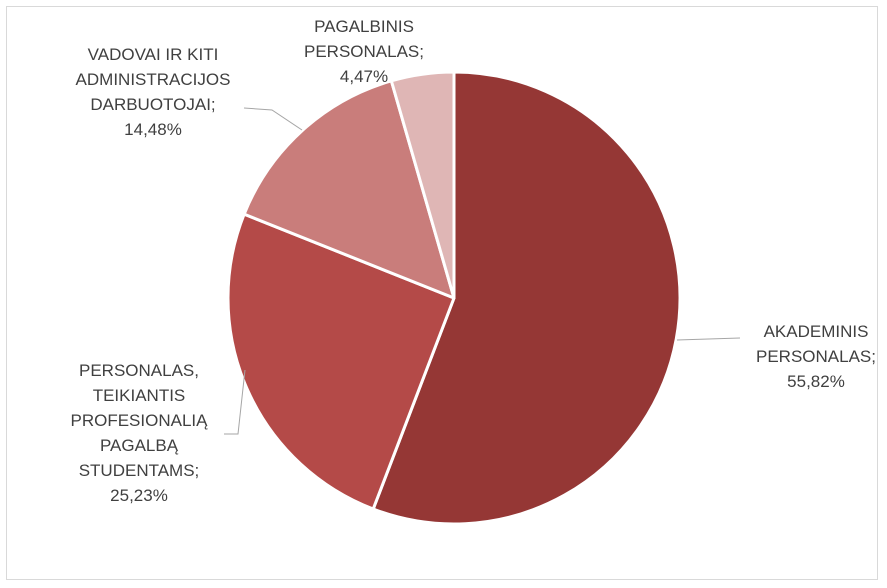 The height and width of the screenshot is (588, 887). What do you see at coordinates (139, 445) in the screenshot?
I see `data-label-1-line-3: PAGALBĄ` at bounding box center [139, 445].